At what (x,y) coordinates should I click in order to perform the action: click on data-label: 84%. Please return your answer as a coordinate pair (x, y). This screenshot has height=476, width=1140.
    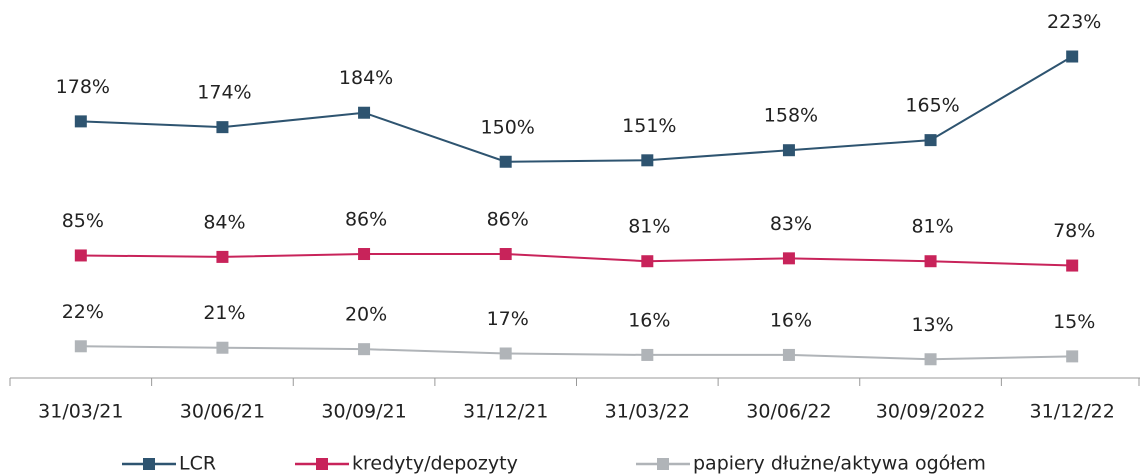
    Looking at the image, I should click on (224, 222).